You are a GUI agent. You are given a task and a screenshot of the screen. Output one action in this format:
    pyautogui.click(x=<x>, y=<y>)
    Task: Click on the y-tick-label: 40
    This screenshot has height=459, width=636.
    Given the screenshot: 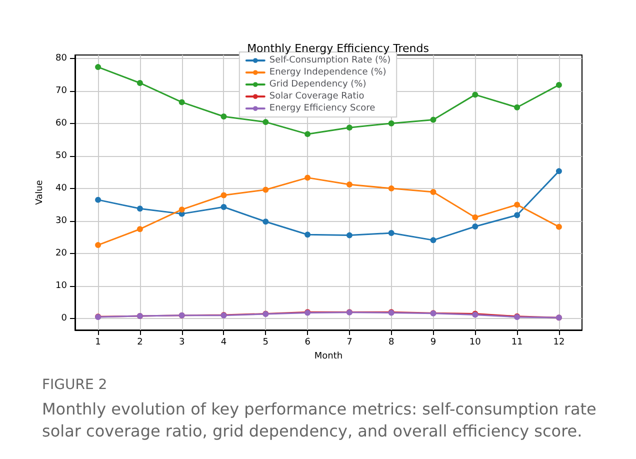 What is the action you would take?
    pyautogui.click(x=62, y=188)
    